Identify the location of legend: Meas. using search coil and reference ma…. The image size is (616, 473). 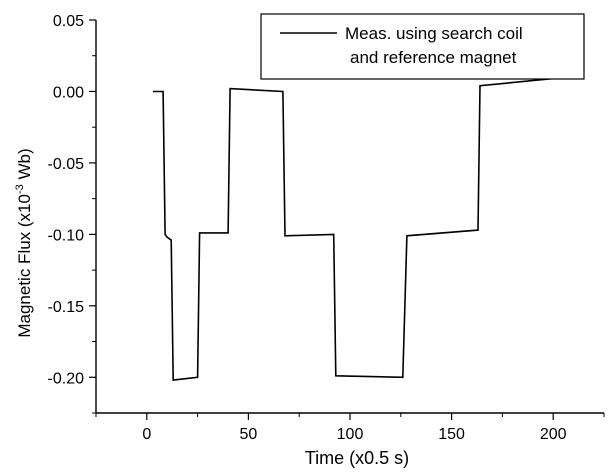
(422, 46).